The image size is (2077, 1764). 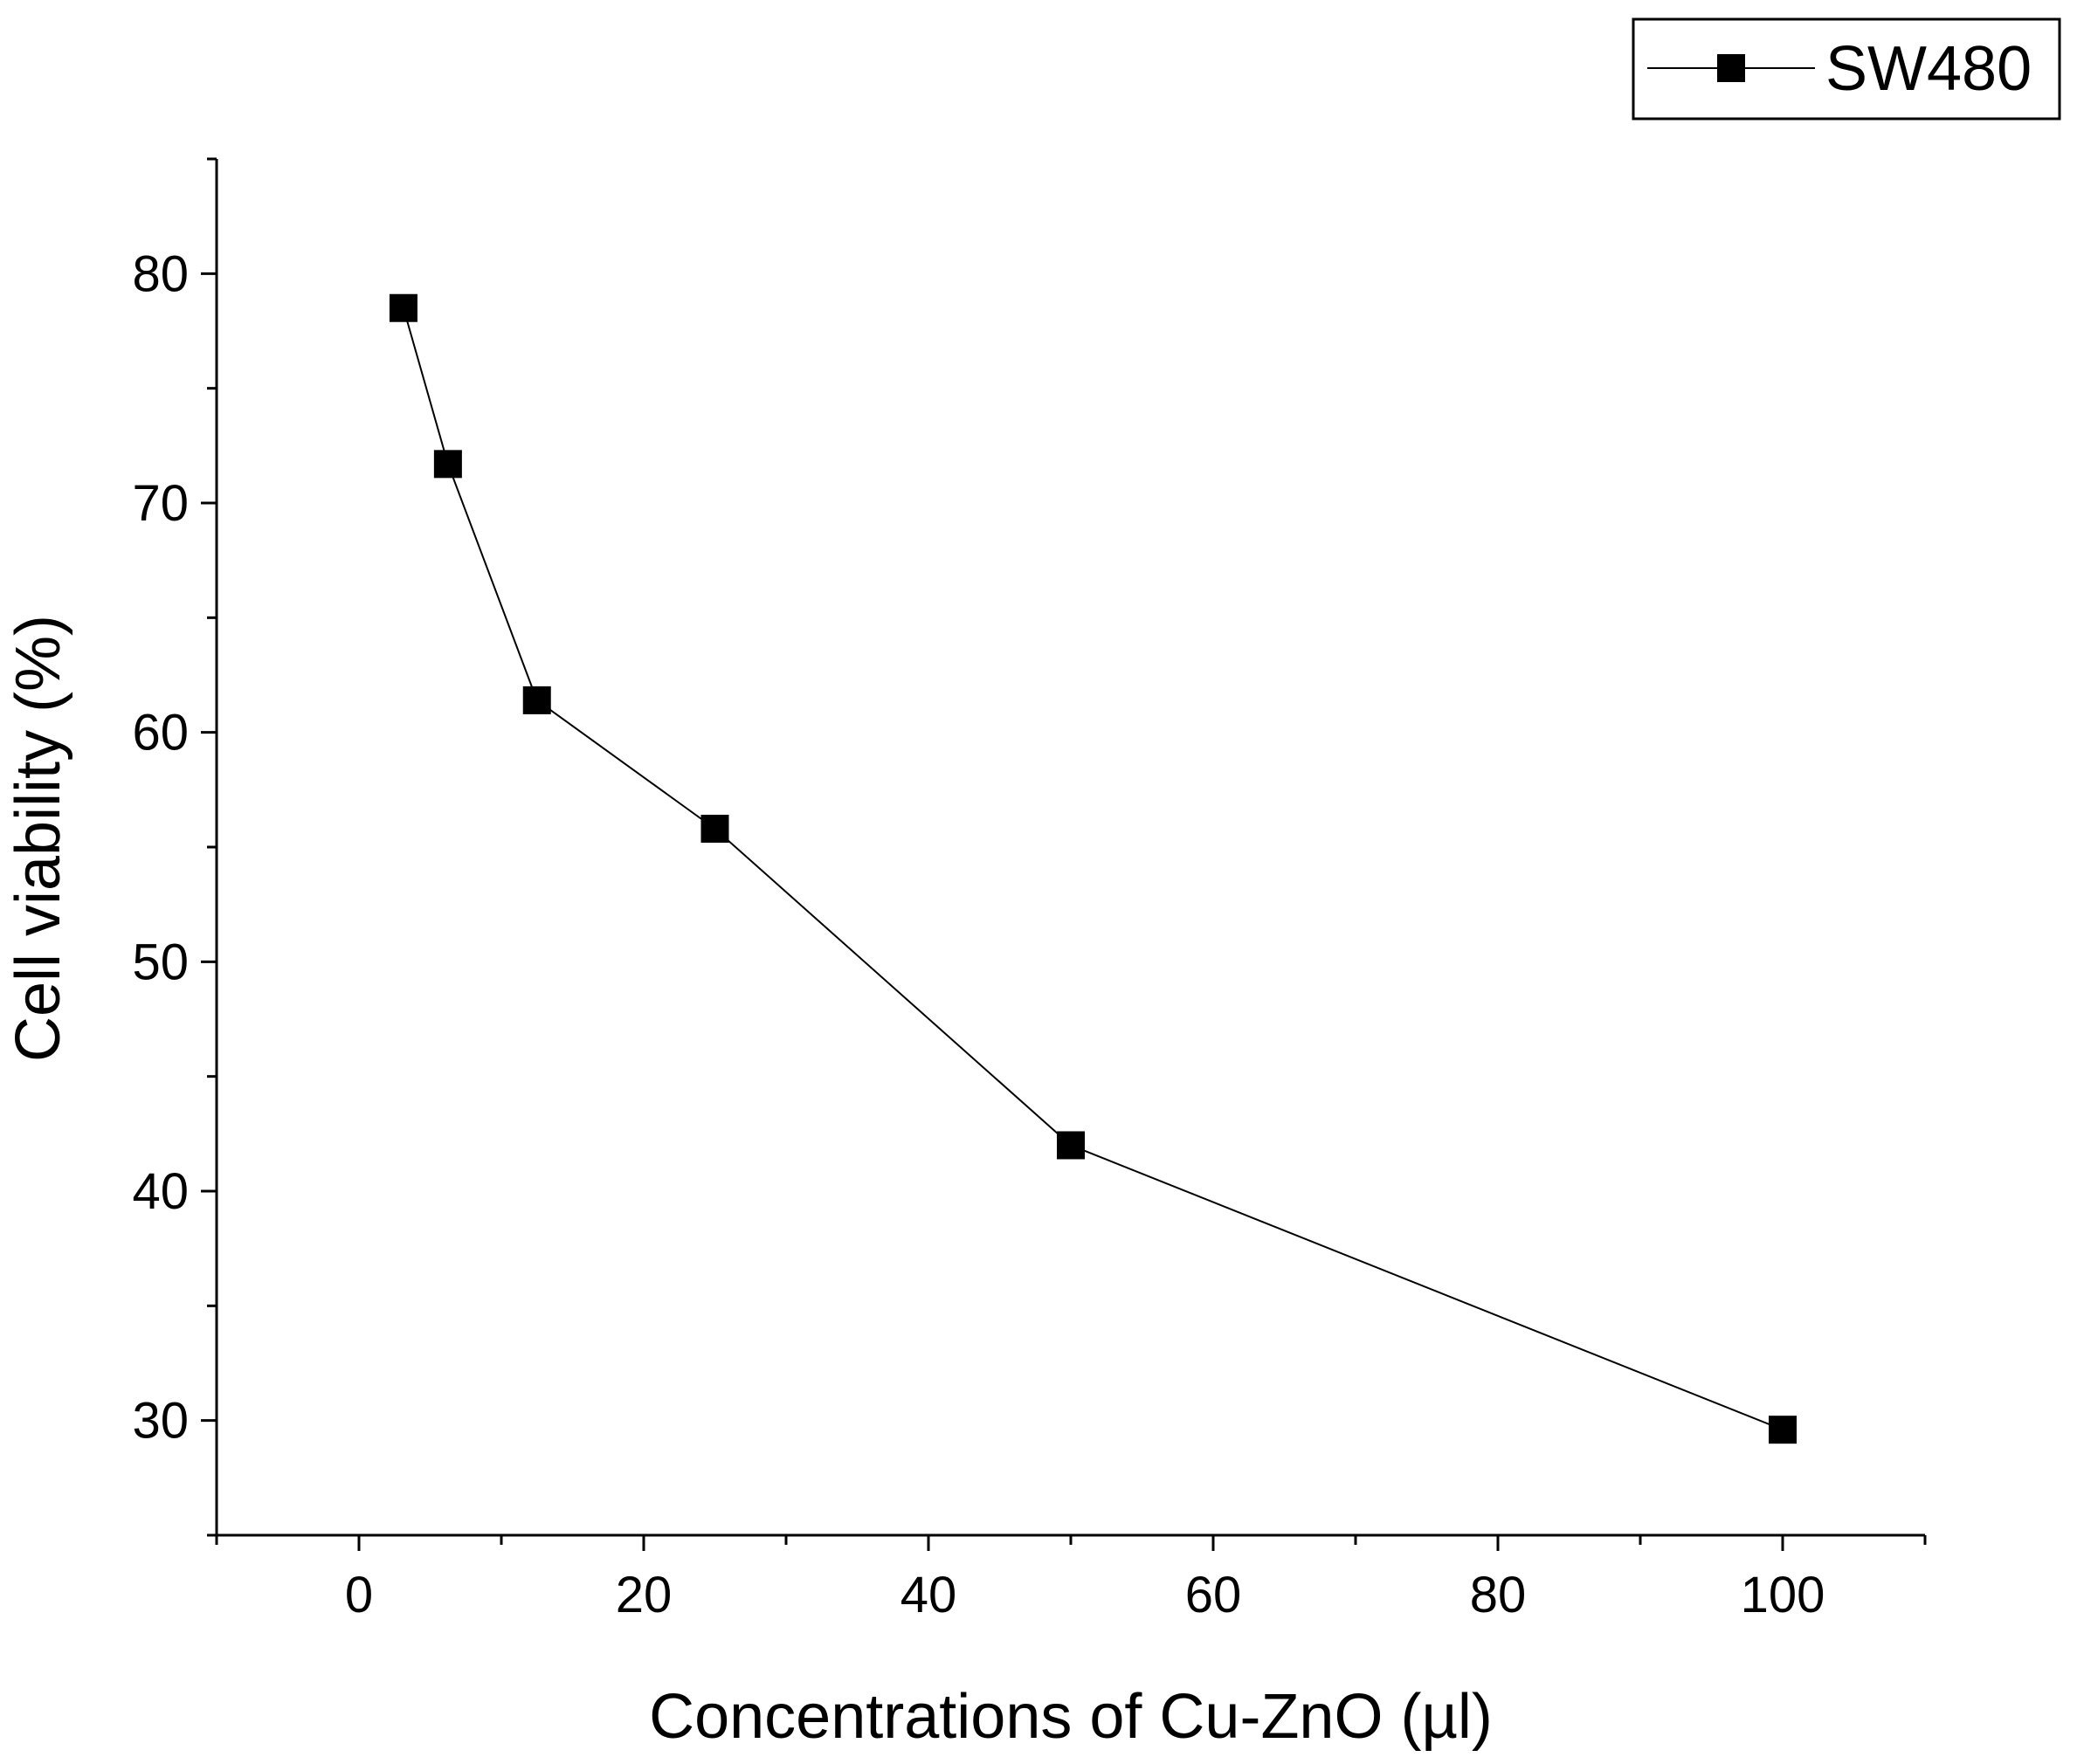 I want to click on x-tick-label: 80, so click(x=1499, y=1595).